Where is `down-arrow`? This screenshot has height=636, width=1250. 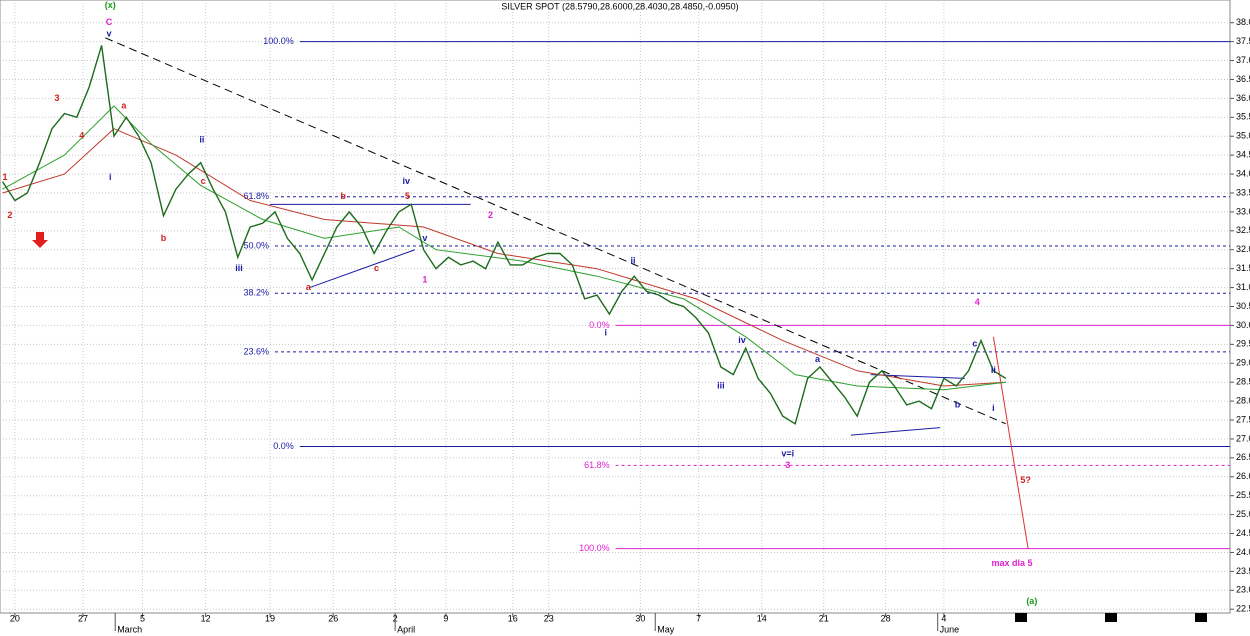
down-arrow is located at coordinates (40, 240).